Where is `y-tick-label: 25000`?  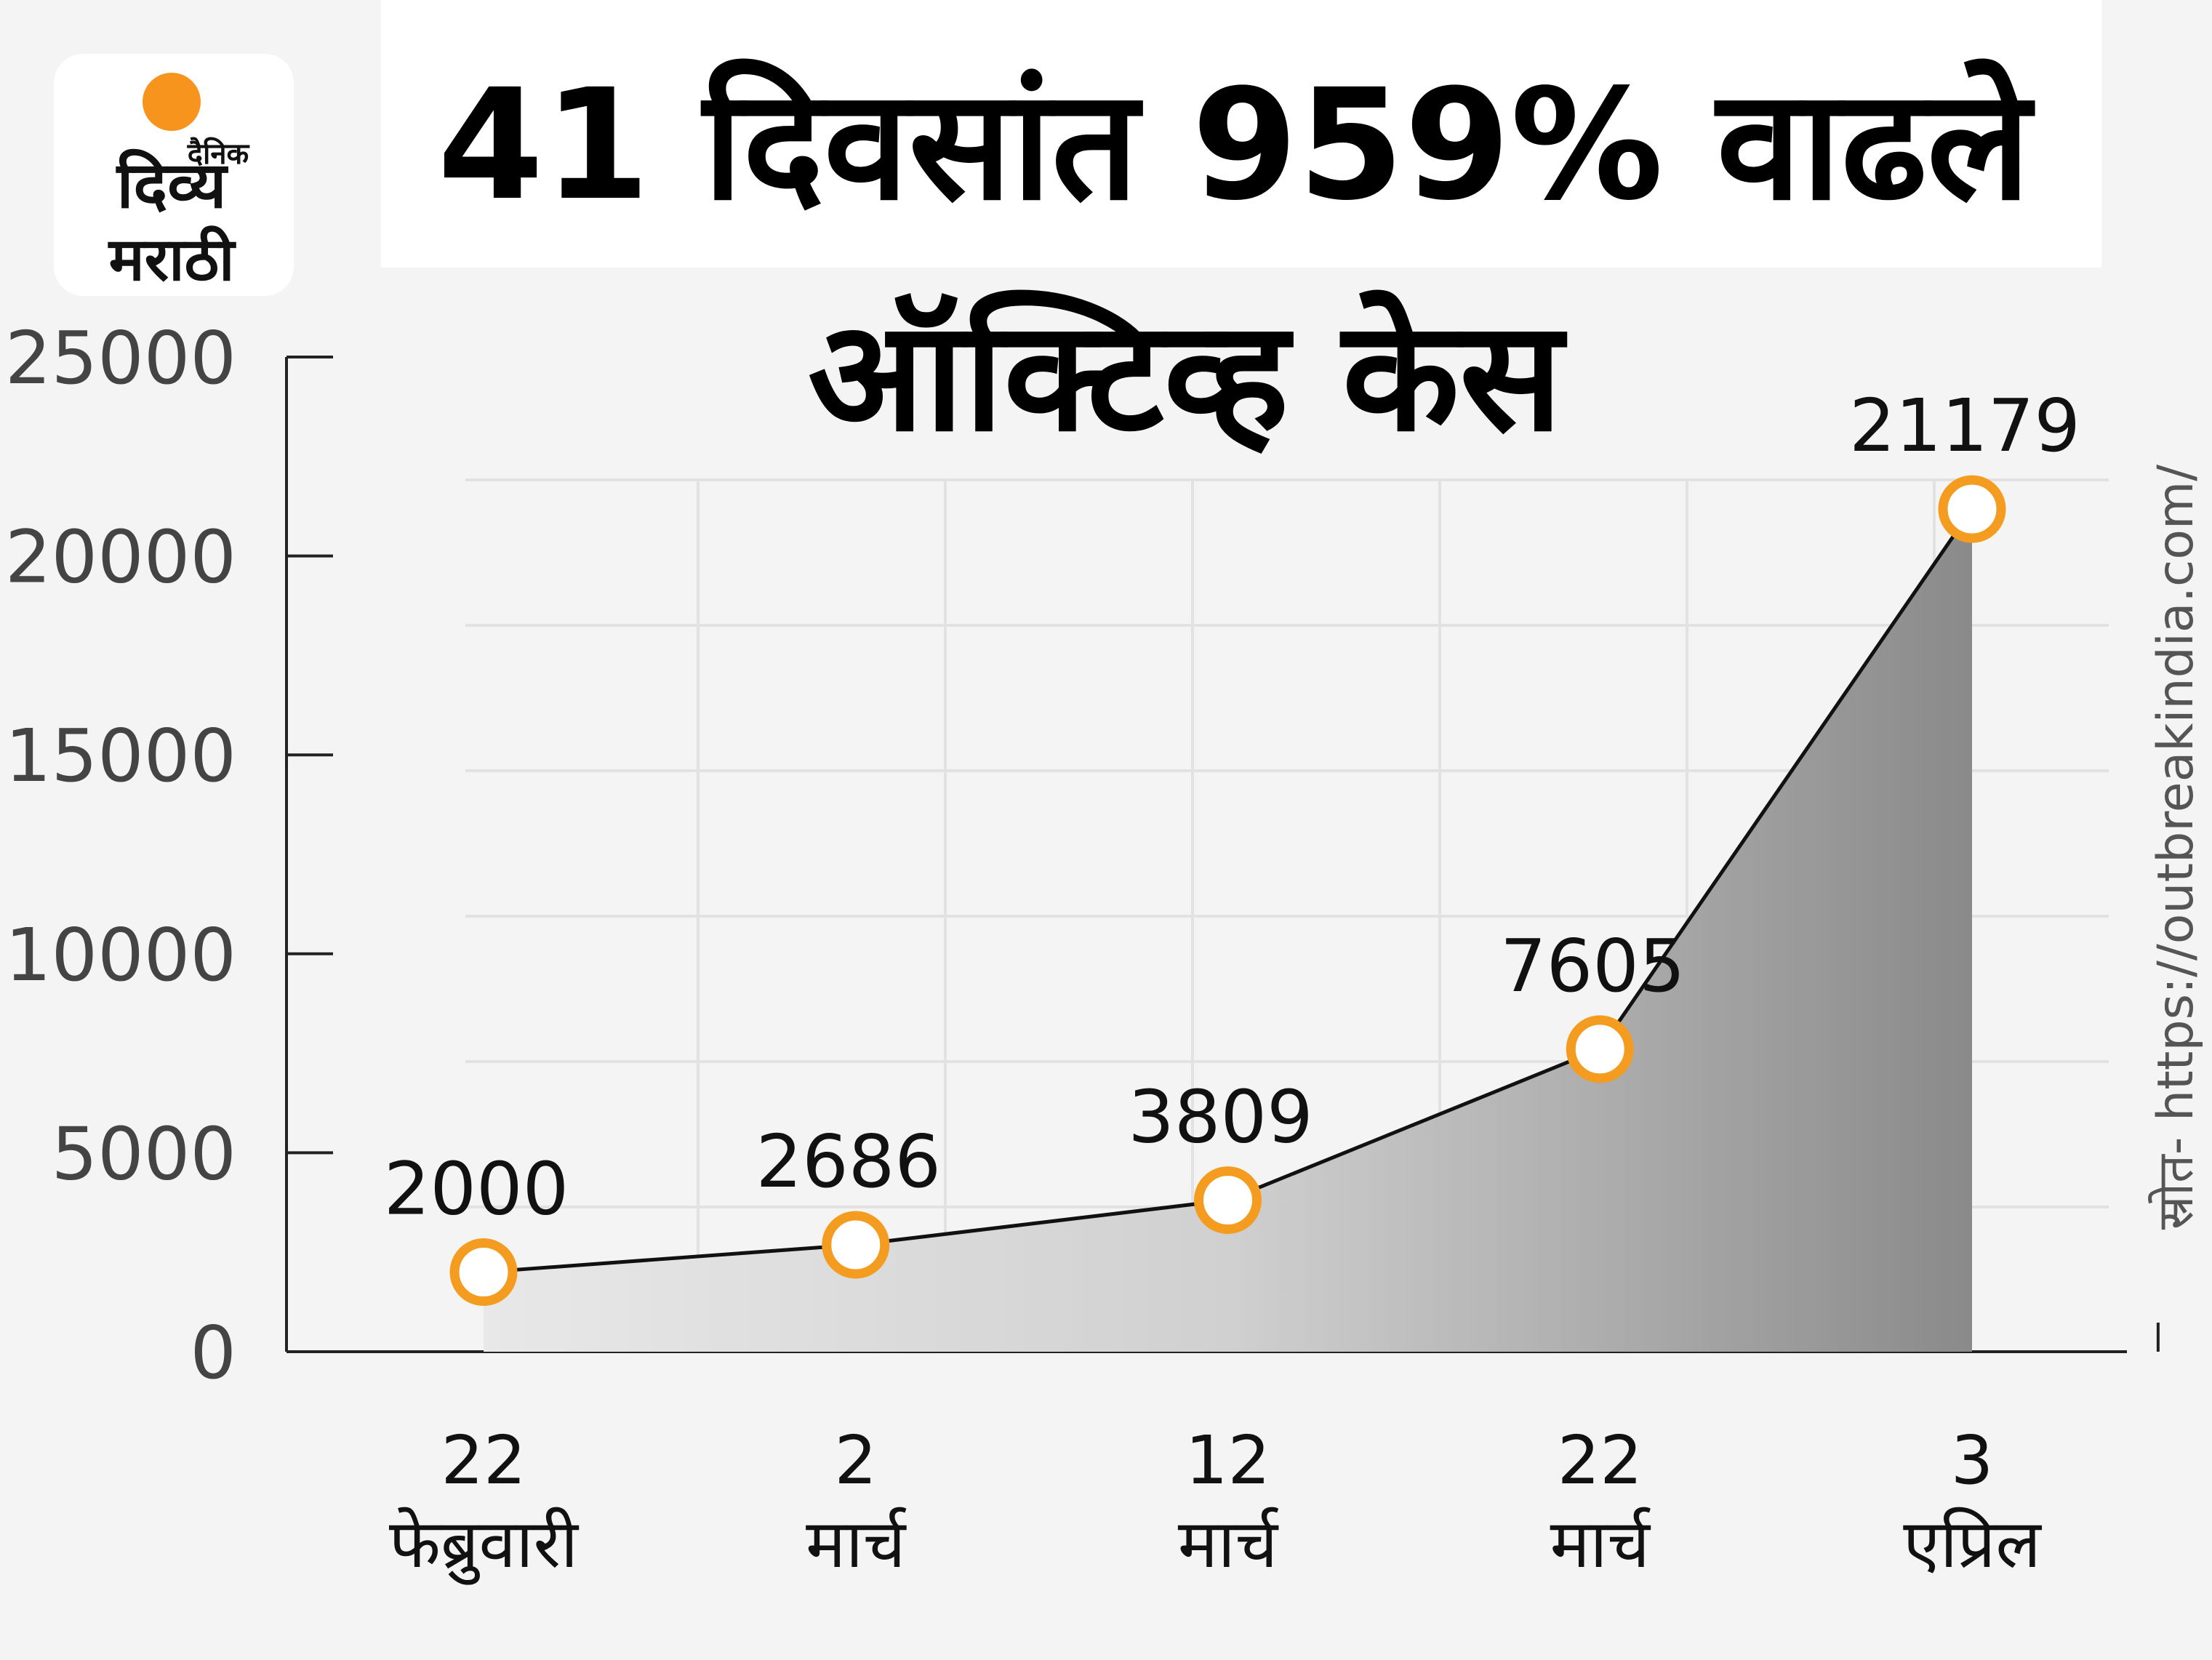 y-tick-label: 25000 is located at coordinates (121, 358).